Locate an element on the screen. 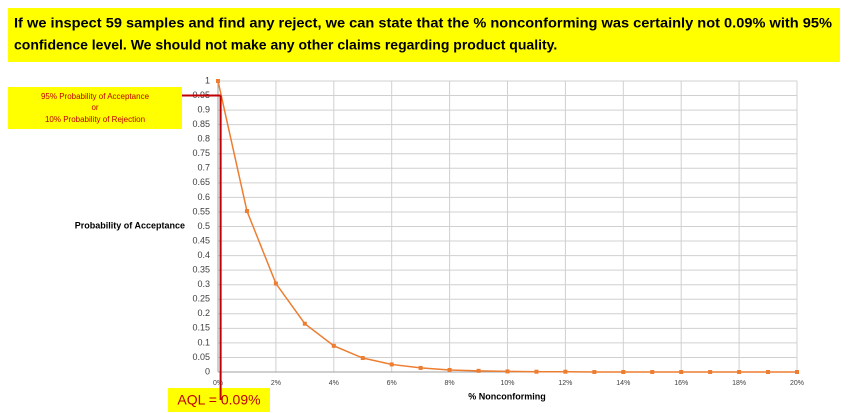  annotation: or is located at coordinates (94, 107).